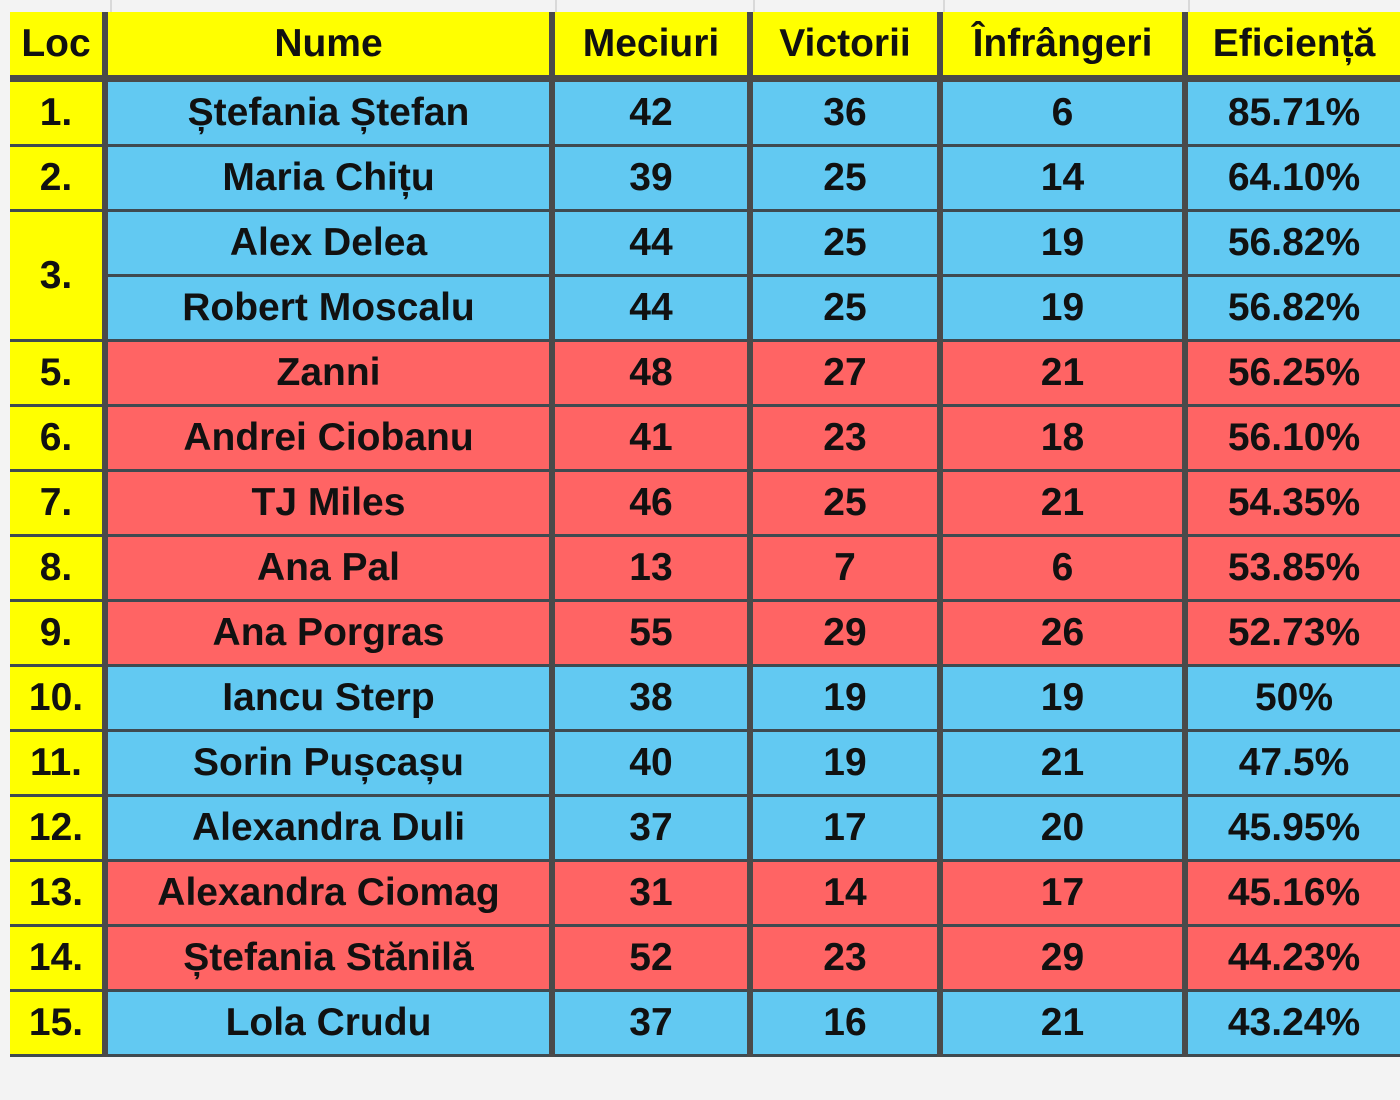 The image size is (1400, 1100). Describe the element at coordinates (59, 828) in the screenshot. I see `cell-loc: 12.` at that location.